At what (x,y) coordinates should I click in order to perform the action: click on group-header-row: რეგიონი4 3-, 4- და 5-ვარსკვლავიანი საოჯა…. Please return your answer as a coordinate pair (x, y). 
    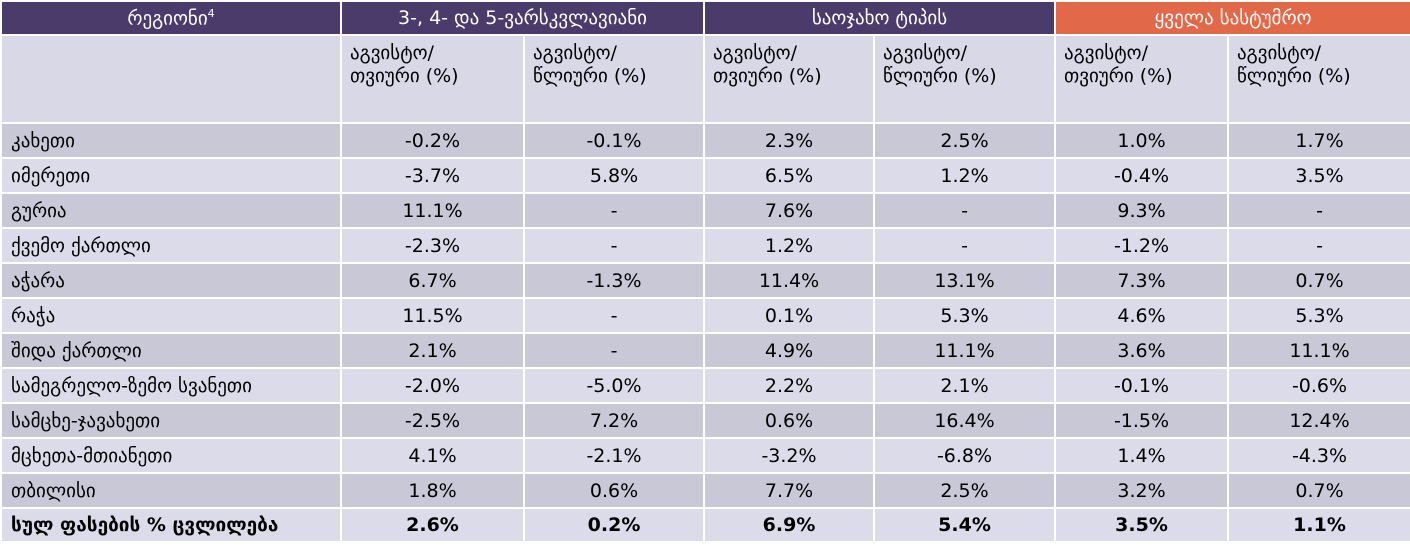
    Looking at the image, I should click on (705, 18).